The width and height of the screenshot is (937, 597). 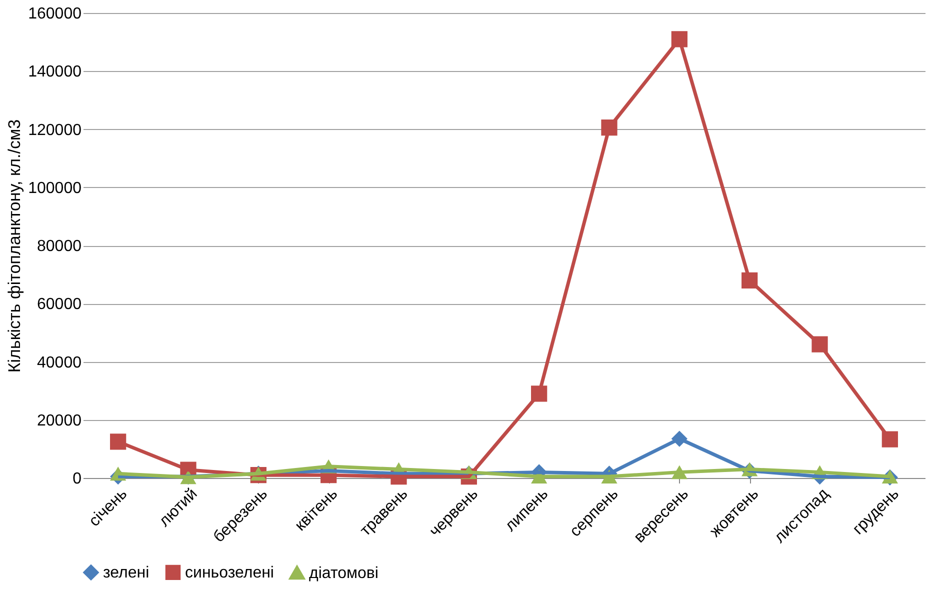 I want to click on y-axis-title: Кількість фітопланктону, кл./см3, so click(x=14, y=246).